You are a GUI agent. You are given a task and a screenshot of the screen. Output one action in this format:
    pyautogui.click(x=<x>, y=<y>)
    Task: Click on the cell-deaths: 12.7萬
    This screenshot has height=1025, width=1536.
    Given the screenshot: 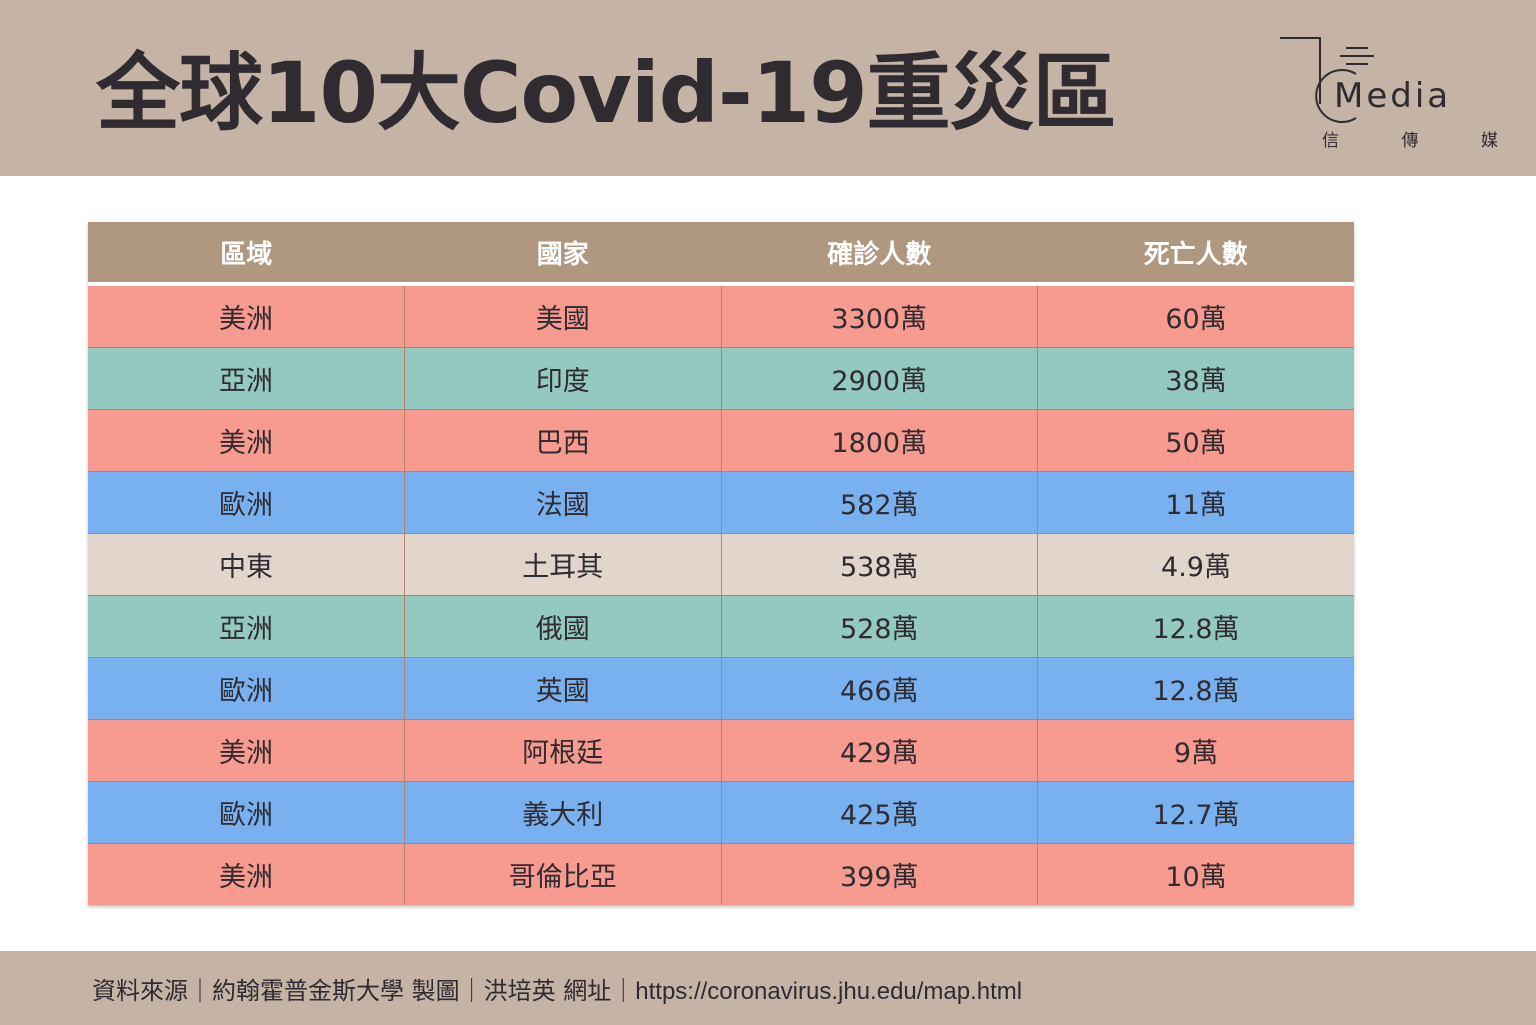 What is the action you would take?
    pyautogui.click(x=1195, y=812)
    